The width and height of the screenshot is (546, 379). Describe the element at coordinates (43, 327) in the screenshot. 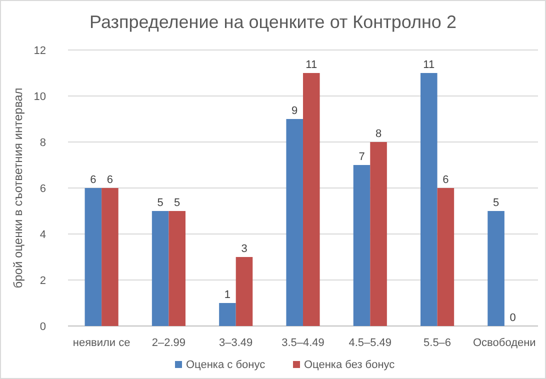

I see `y-tick-label: 0` at that location.